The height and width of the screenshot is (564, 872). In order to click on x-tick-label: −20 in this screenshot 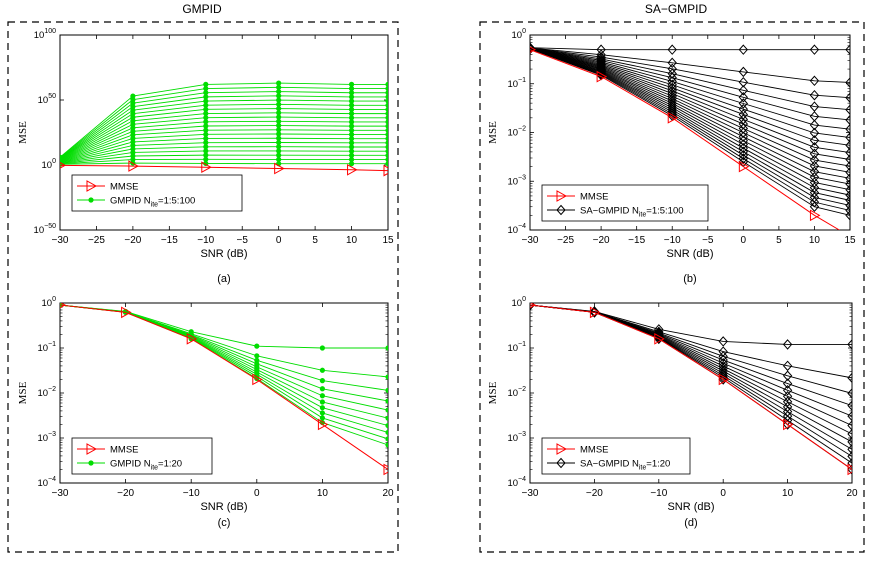, I will do `click(594, 493)`.